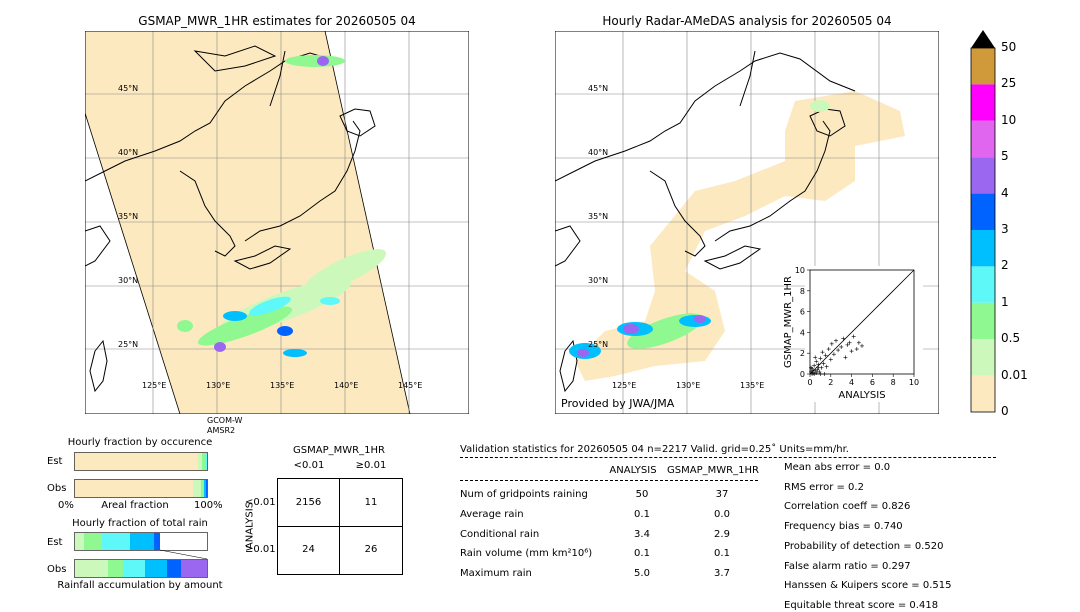  What do you see at coordinates (371, 549) in the screenshot?
I see `contingency-cell-d: 26` at bounding box center [371, 549].